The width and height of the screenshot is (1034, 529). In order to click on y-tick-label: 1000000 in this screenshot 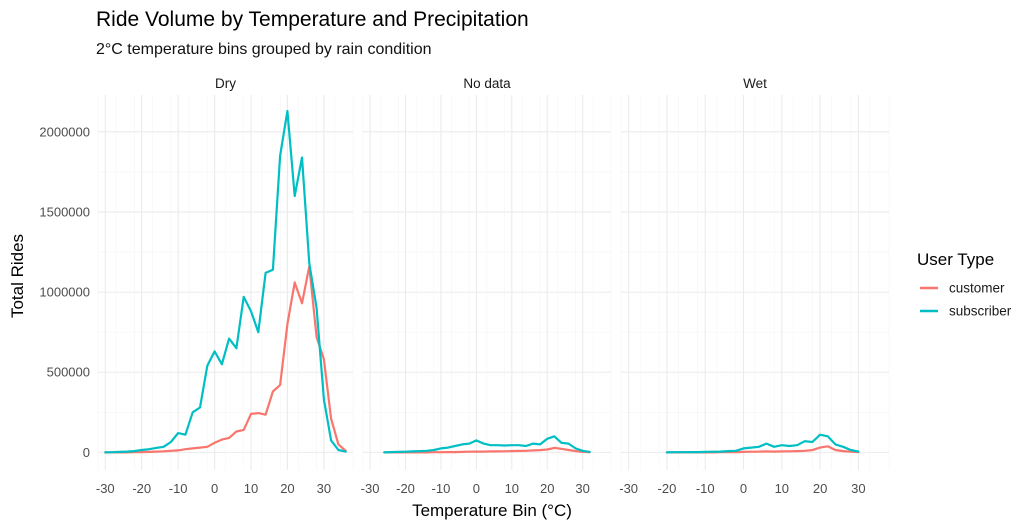, I will do `click(64, 292)`.